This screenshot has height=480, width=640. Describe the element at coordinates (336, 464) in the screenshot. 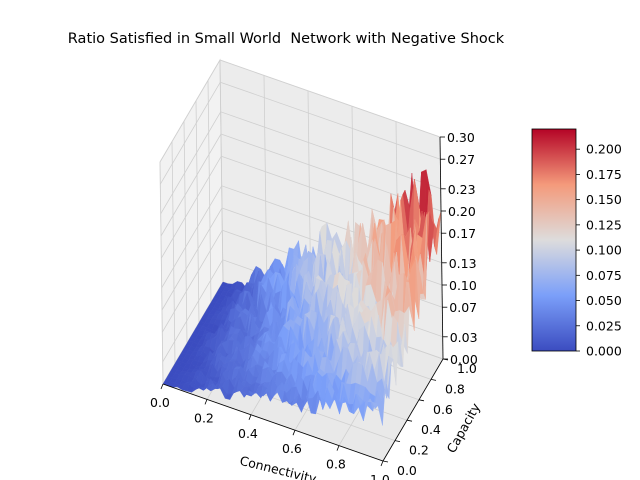

I see `x-tick-label: 0.8` at that location.